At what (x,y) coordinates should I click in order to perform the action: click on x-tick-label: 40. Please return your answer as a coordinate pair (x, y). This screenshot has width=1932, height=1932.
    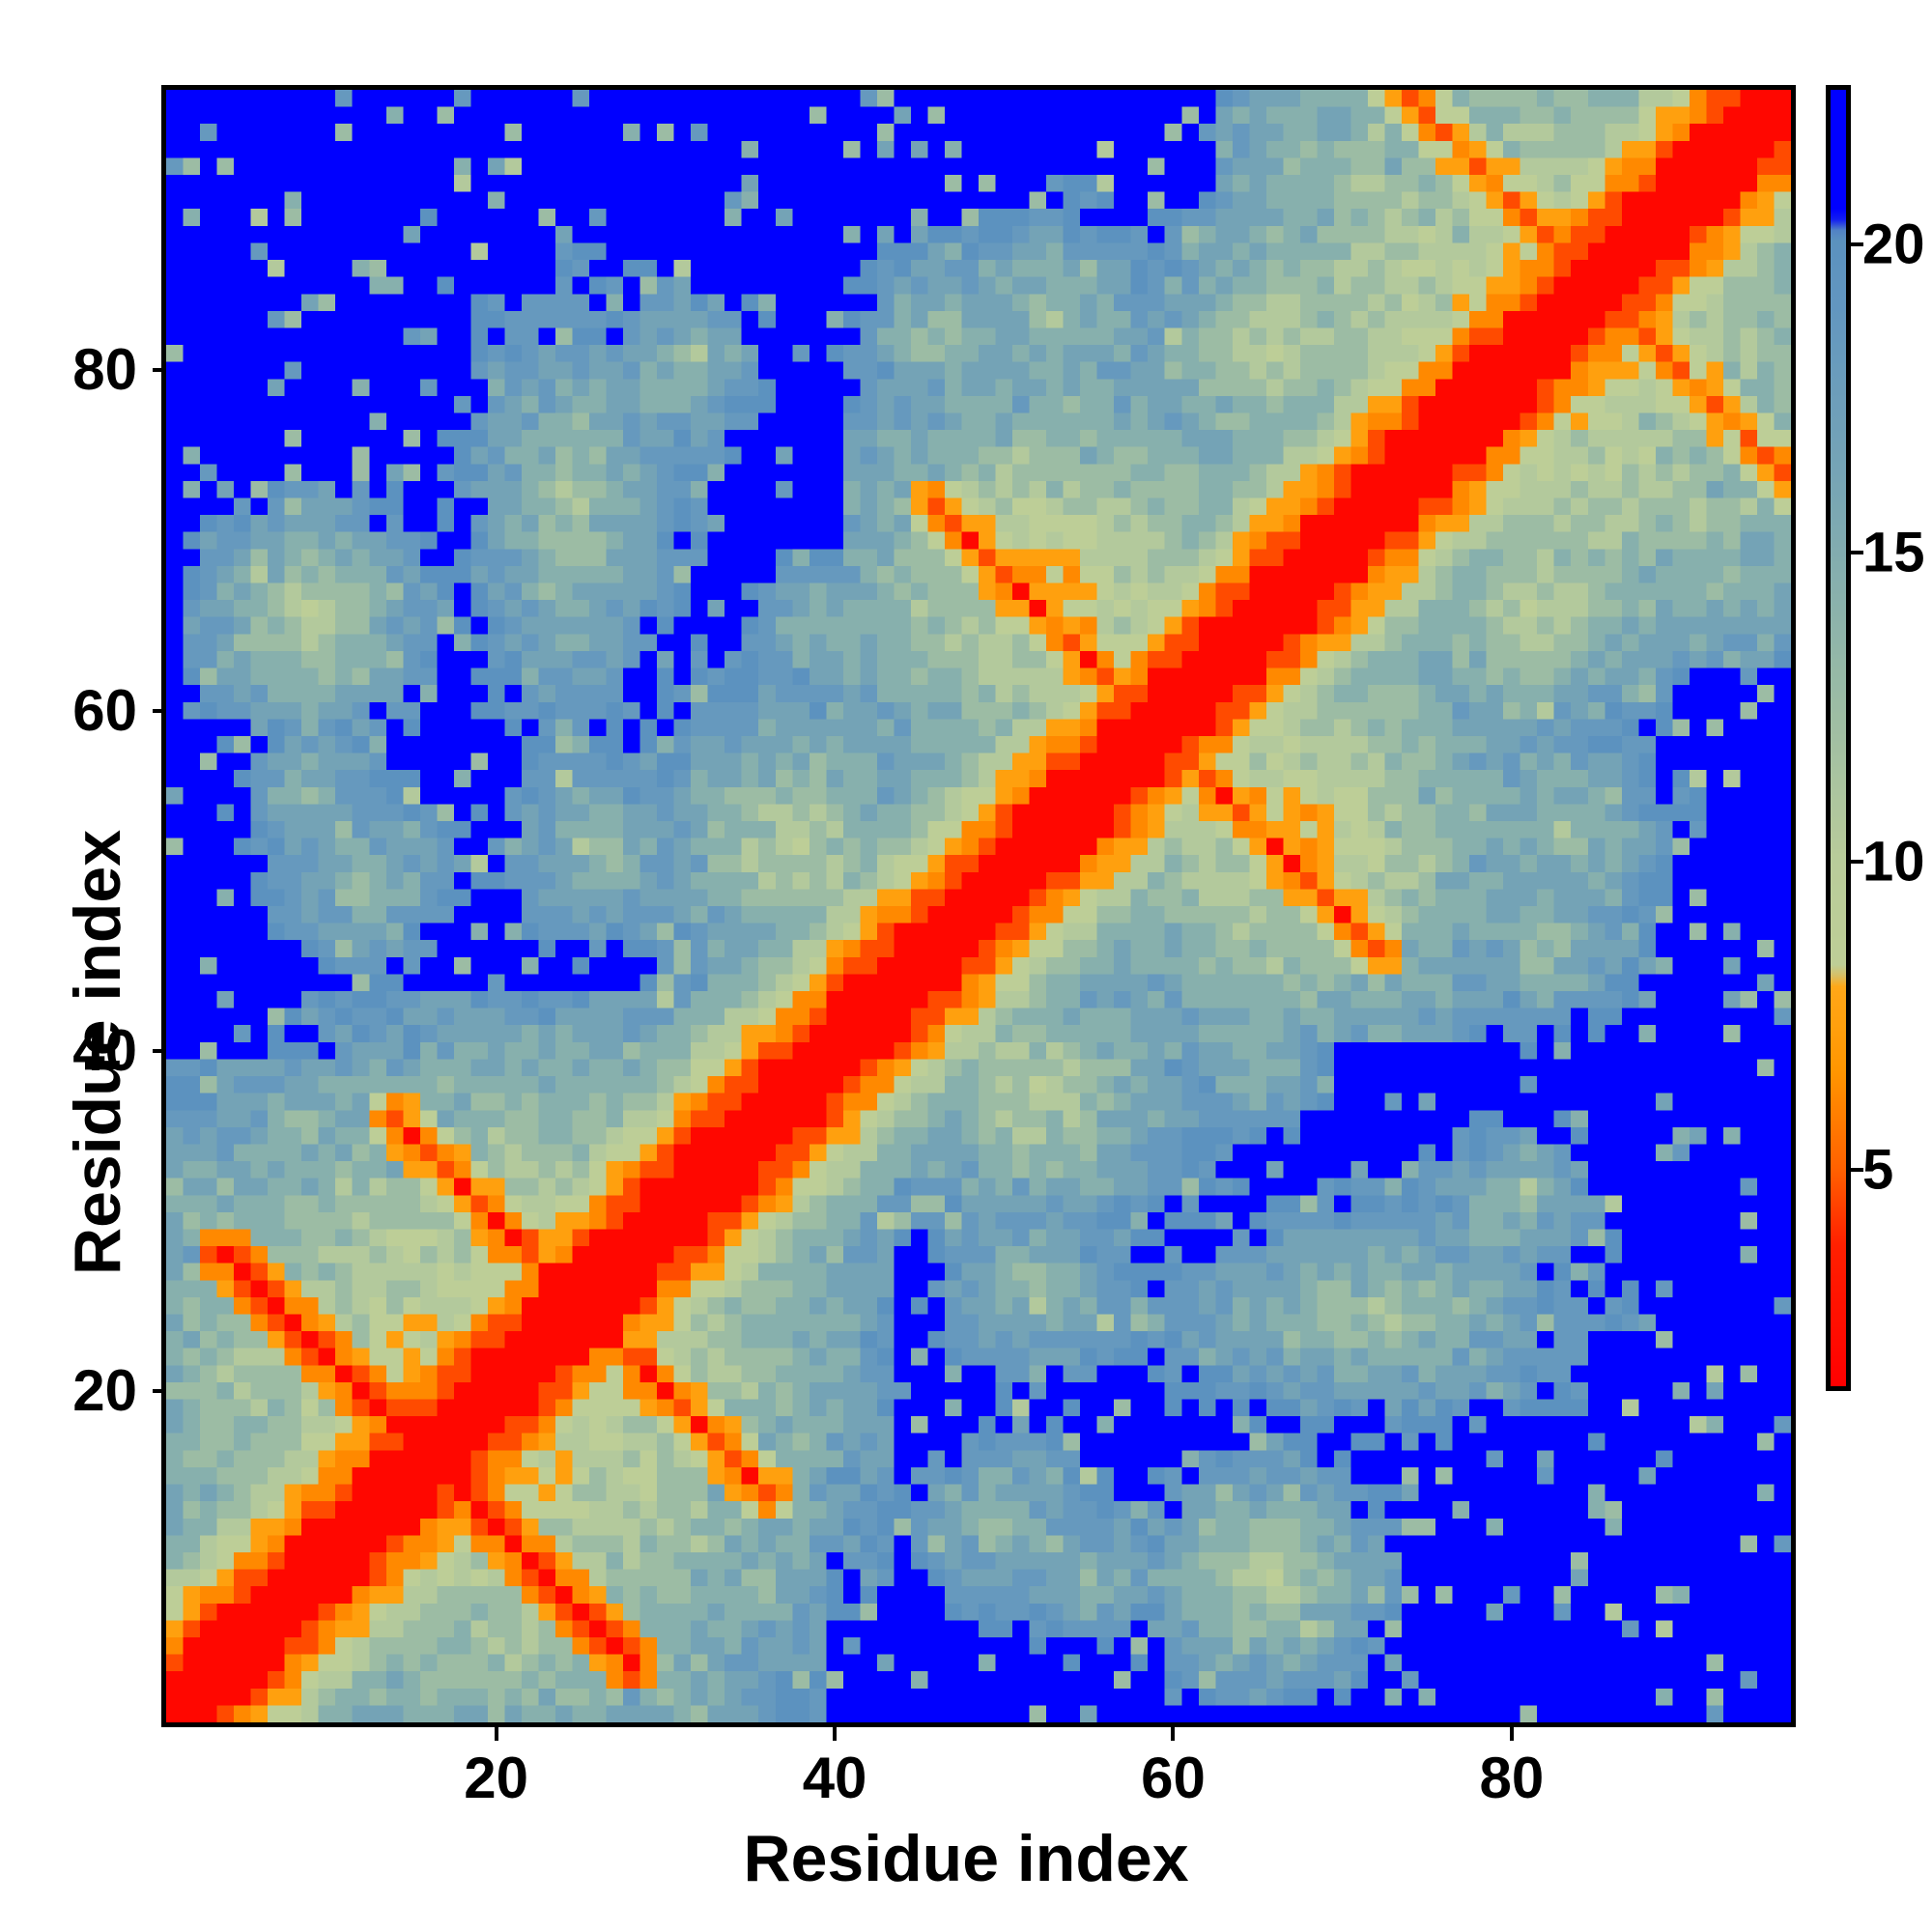
    Looking at the image, I should click on (834, 1778).